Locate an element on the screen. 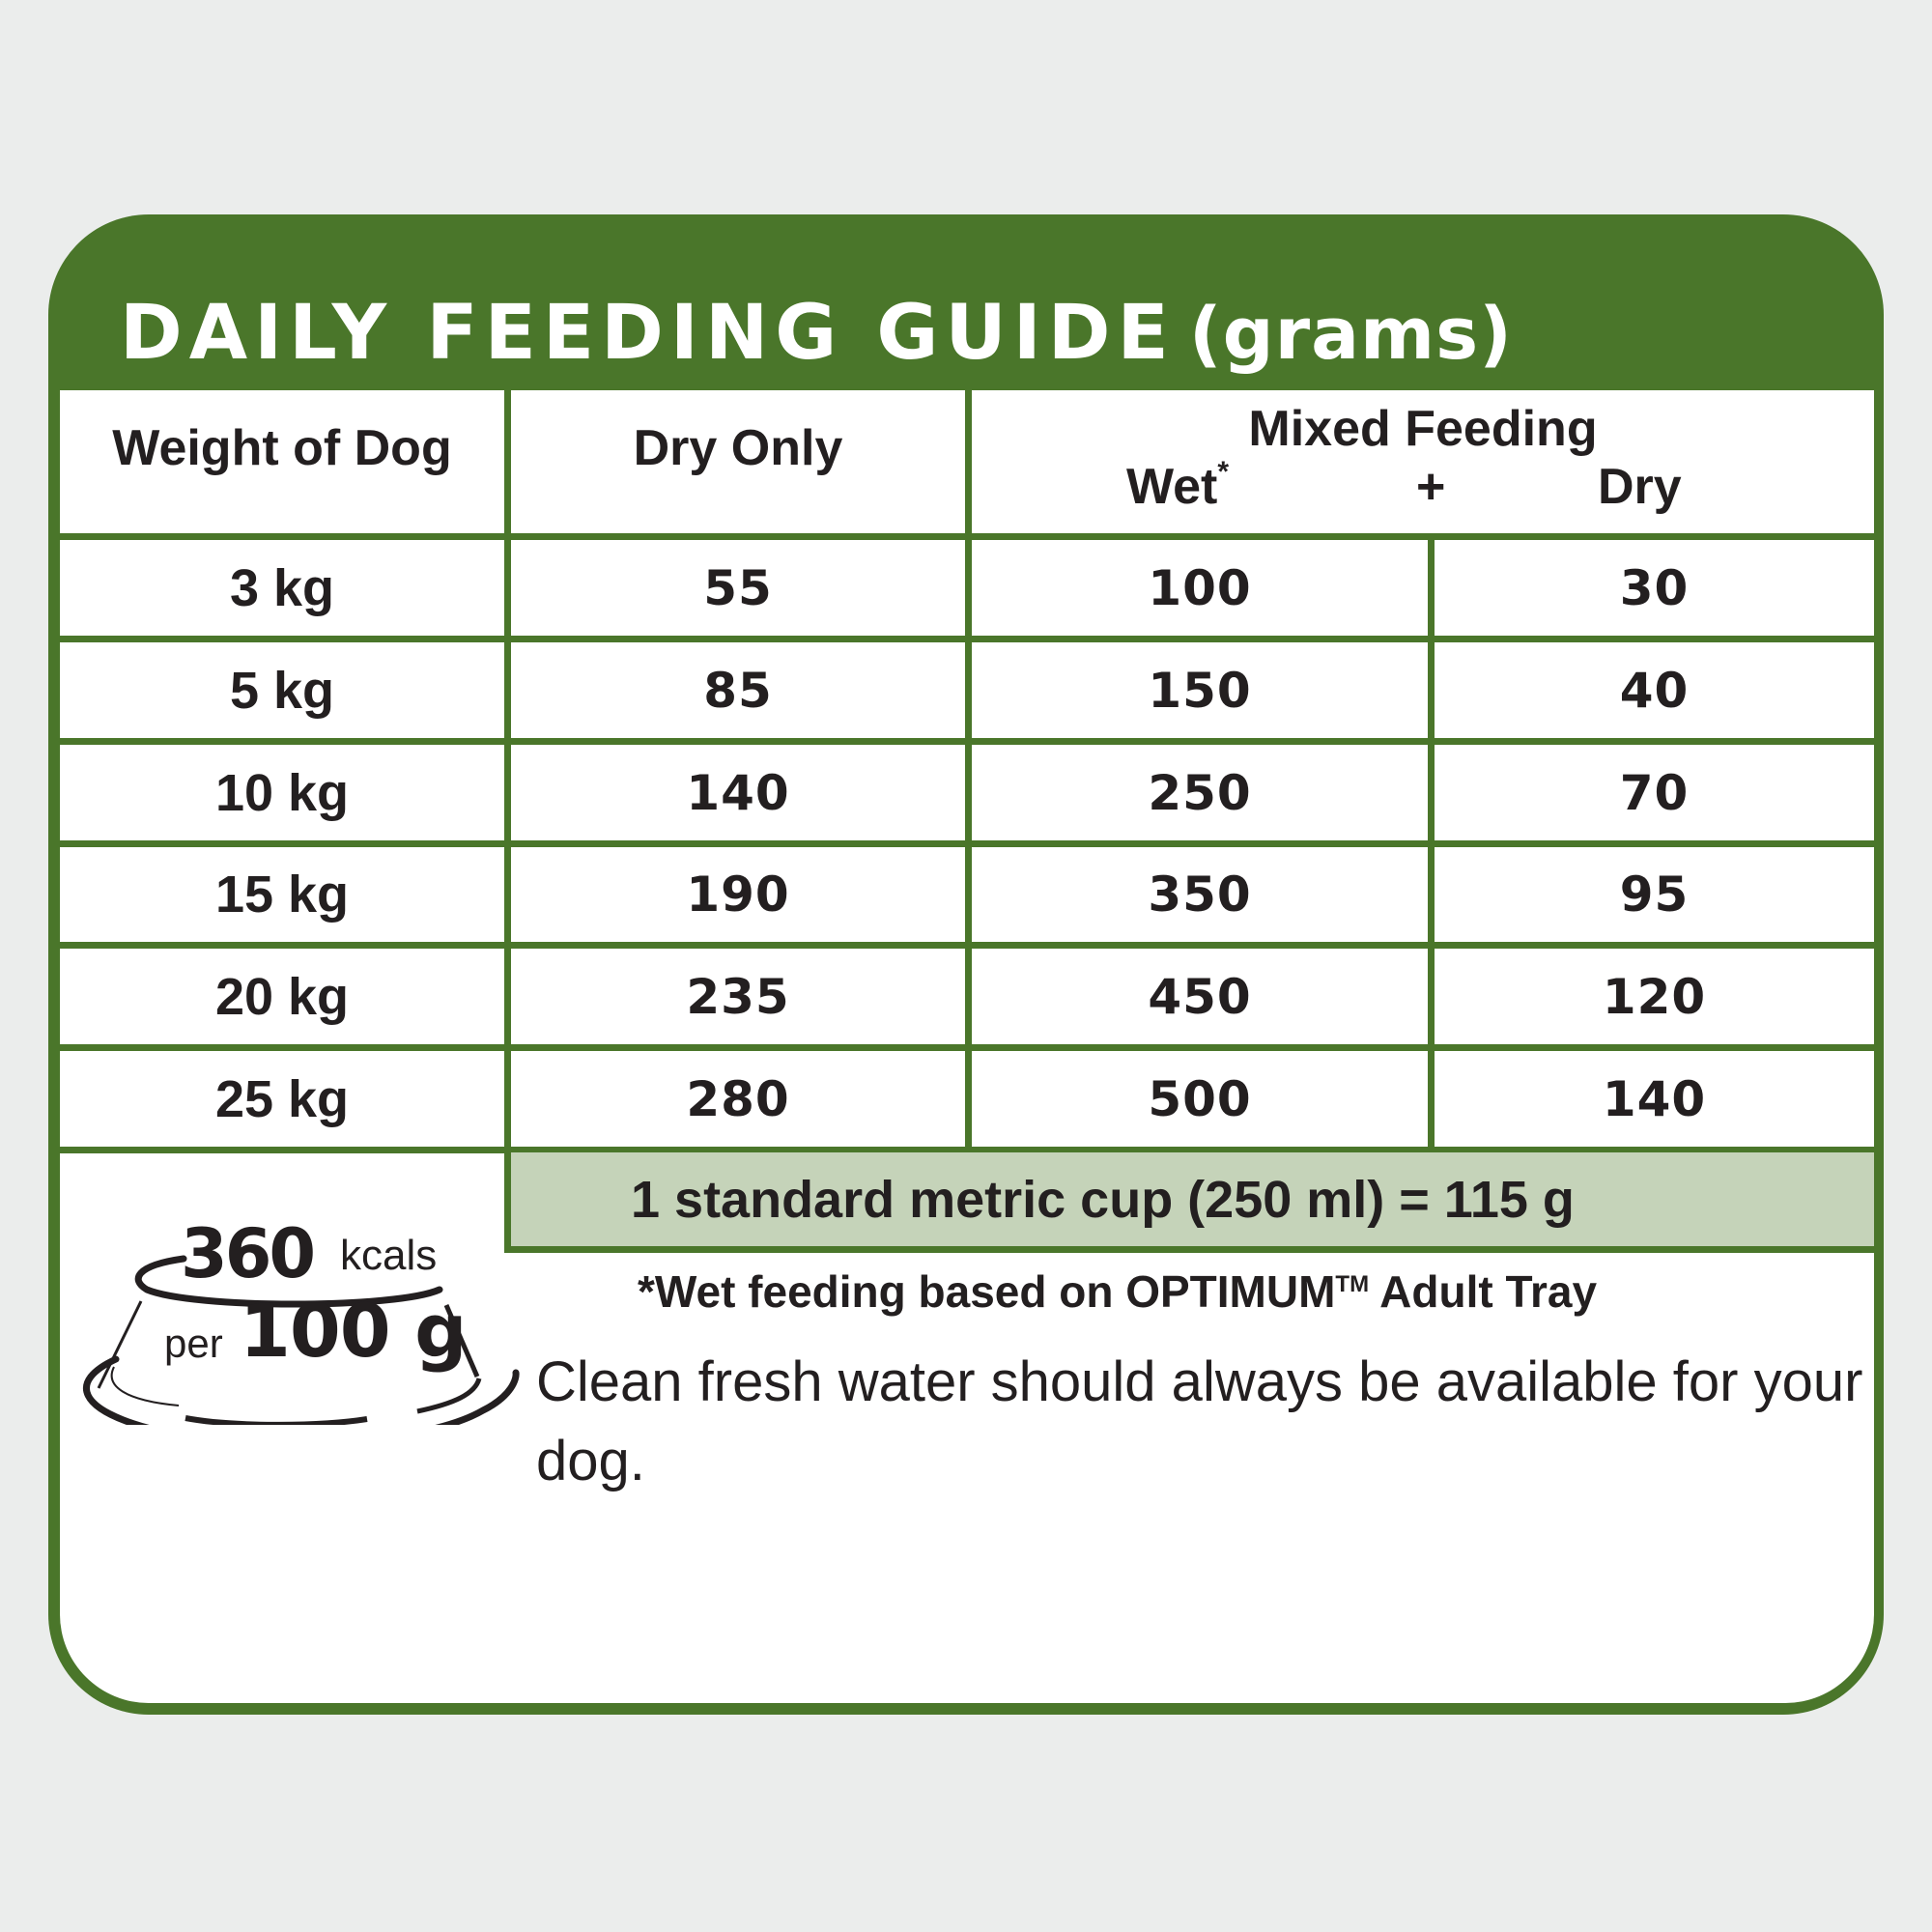 This screenshot has height=1932, width=1932. cell-wet: 150 is located at coordinates (1200, 690).